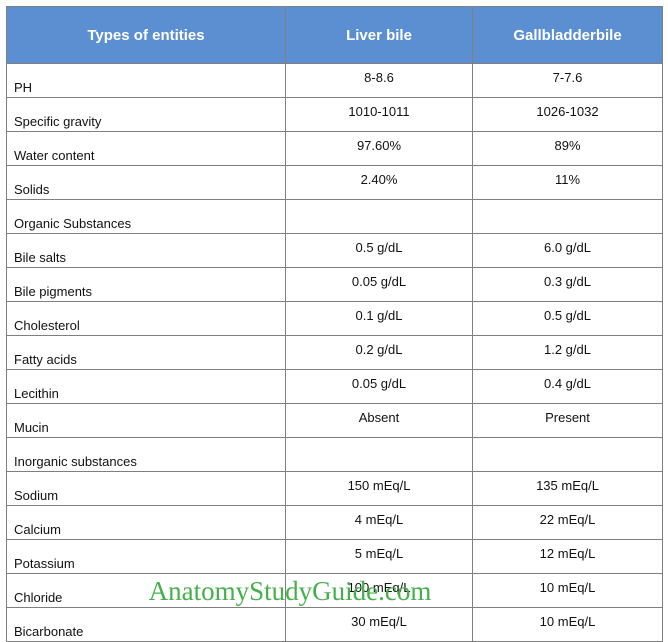 The image size is (668, 642). Describe the element at coordinates (567, 148) in the screenshot. I see `value-cell: 89%` at that location.